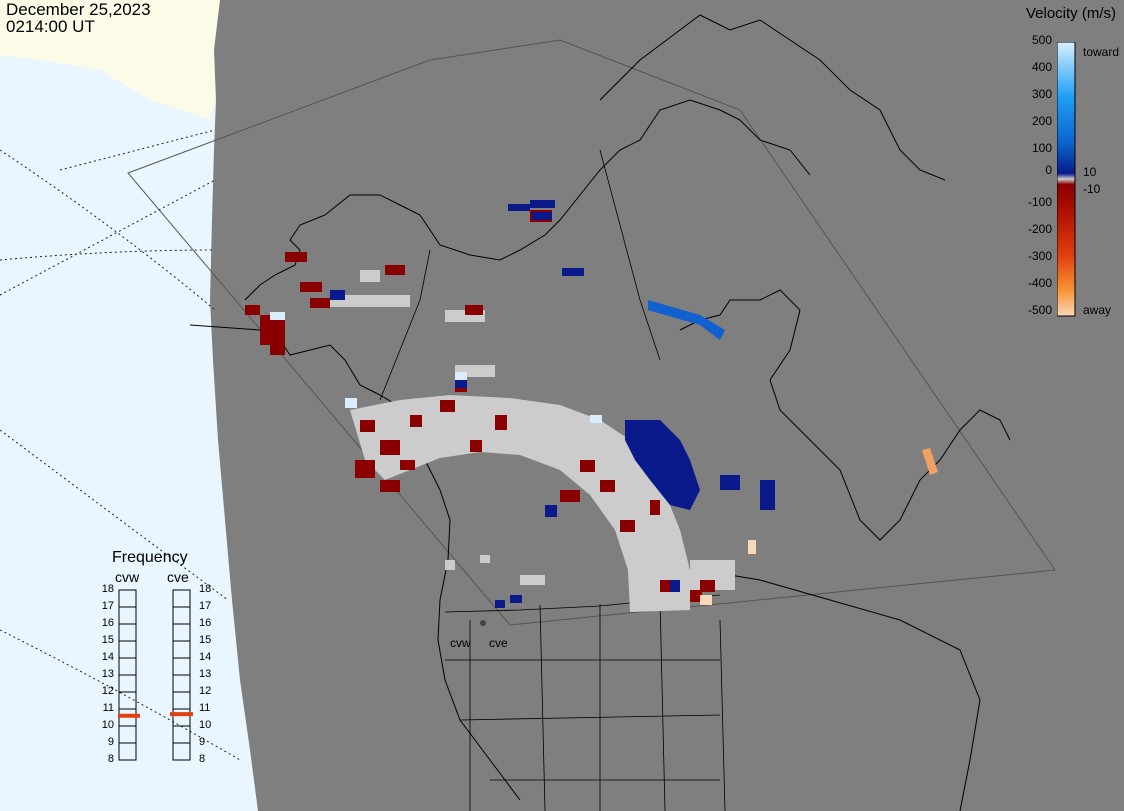 The image size is (1124, 811). What do you see at coordinates (1092, 189) in the screenshot?
I see `velocity-tick-label: -10` at bounding box center [1092, 189].